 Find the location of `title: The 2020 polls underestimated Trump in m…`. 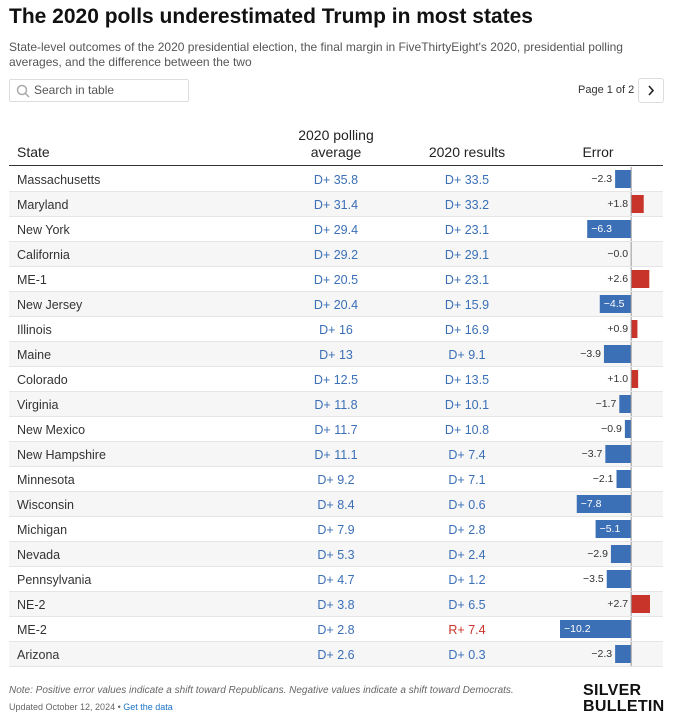

title: The 2020 polls underestimated Trump in m… is located at coordinates (271, 16).